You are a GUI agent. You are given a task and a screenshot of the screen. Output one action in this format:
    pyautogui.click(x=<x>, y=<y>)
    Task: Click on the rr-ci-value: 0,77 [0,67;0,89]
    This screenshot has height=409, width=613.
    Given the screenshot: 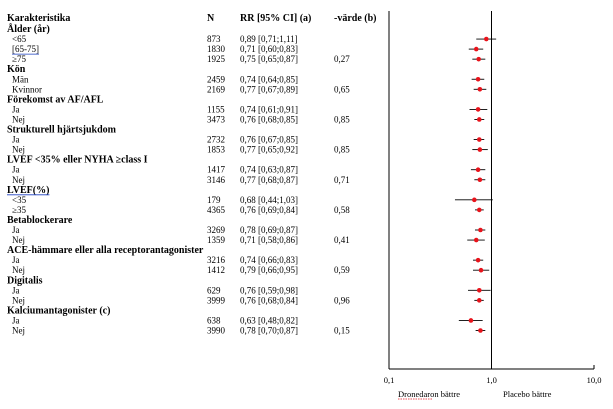 What is the action you would take?
    pyautogui.click(x=269, y=89)
    